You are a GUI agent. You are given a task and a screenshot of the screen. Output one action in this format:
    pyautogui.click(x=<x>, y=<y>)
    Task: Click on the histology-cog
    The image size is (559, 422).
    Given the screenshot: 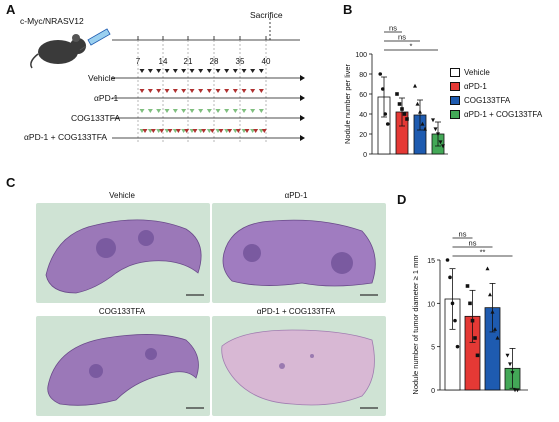 What is the action you would take?
    pyautogui.click(x=123, y=366)
    